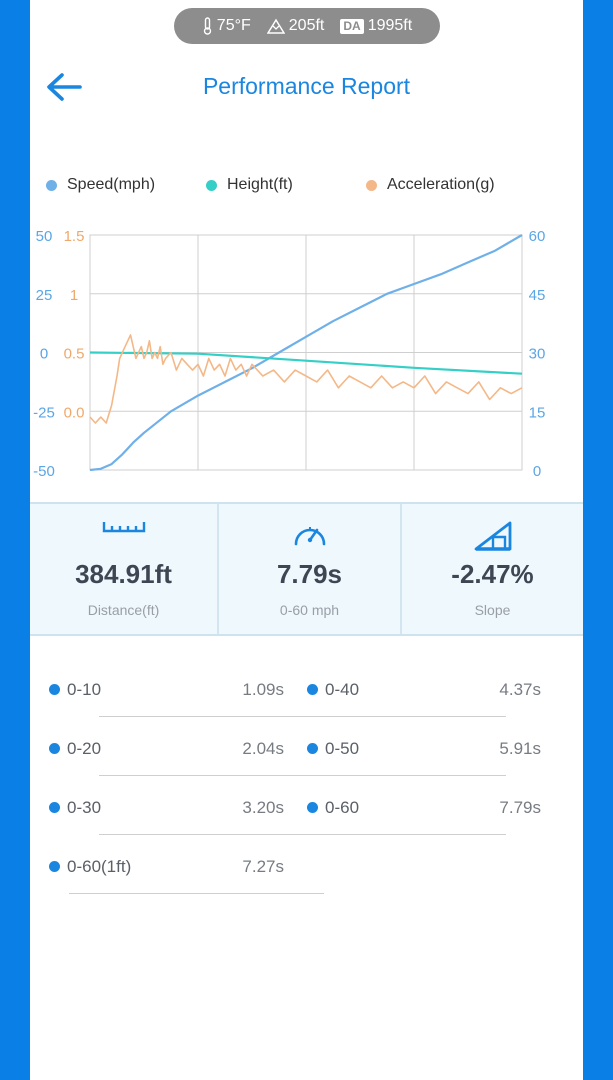 This screenshot has width=613, height=1080. I want to click on legend-acceleration: Acceleration(g), so click(430, 185).